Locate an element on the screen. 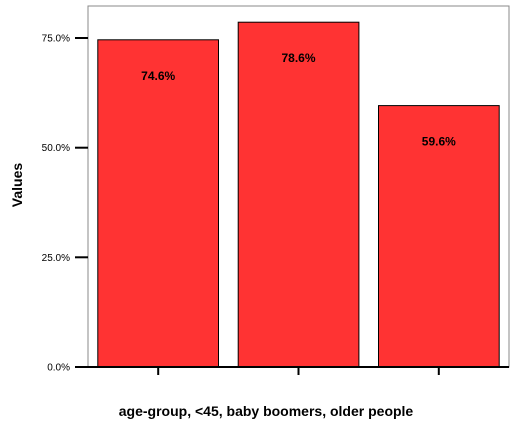 This screenshot has width=511, height=430. data-label-3: 59.6% is located at coordinates (439, 142).